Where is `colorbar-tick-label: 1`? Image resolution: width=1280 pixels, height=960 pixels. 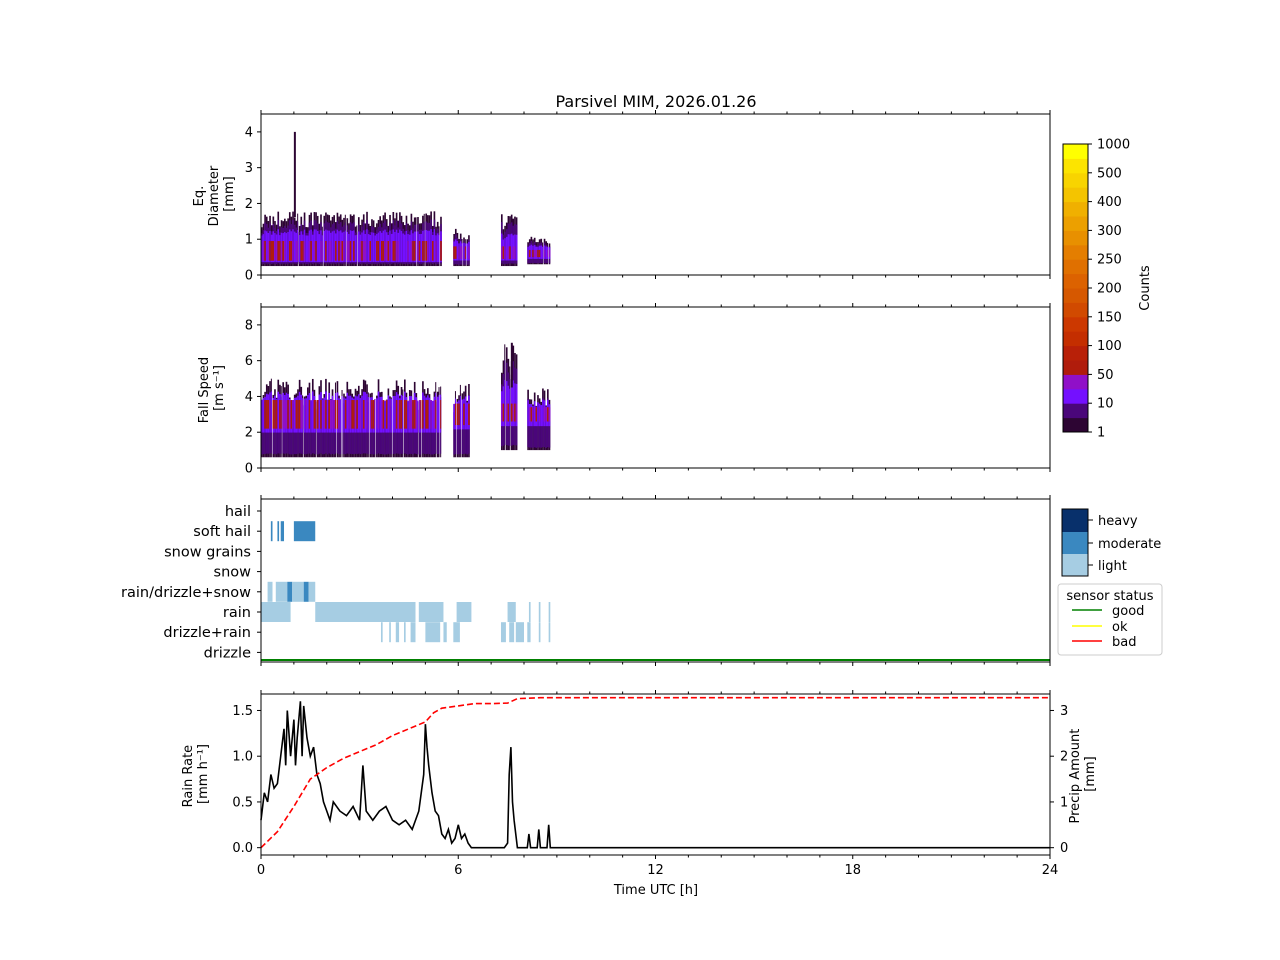 colorbar-tick-label: 1 is located at coordinates (1101, 433).